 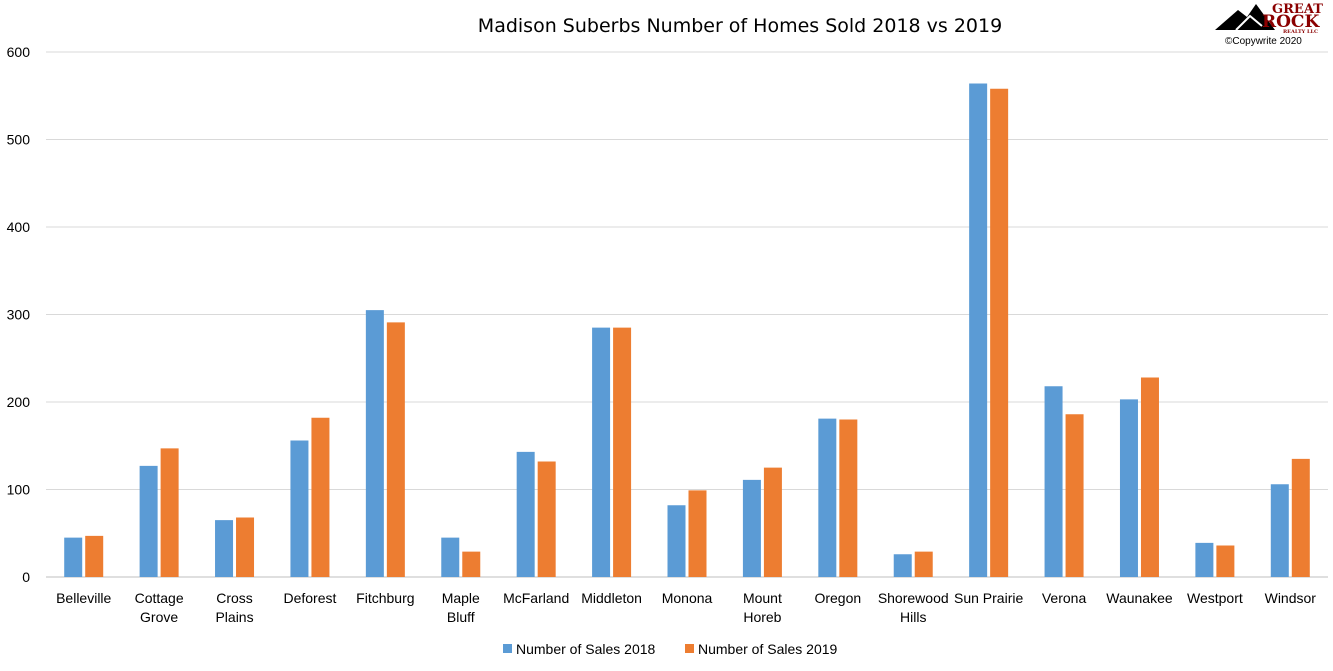 I want to click on x-tick-label: Monona, so click(x=687, y=598).